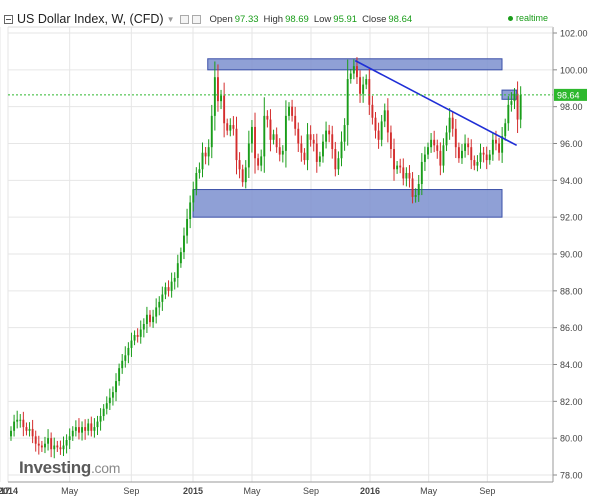  Describe the element at coordinates (487, 491) in the screenshot. I see `x-tick-label: Sep` at that location.